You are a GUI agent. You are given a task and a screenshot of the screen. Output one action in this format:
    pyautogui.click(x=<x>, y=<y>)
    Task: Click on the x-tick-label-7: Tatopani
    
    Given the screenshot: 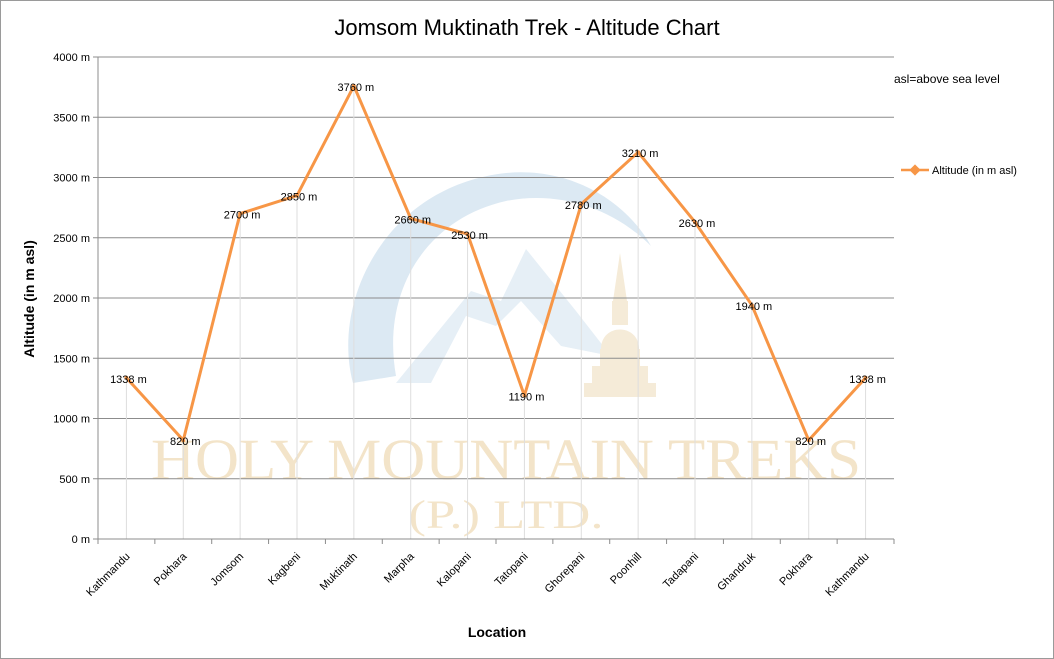 What is the action you would take?
    pyautogui.click(x=512, y=570)
    